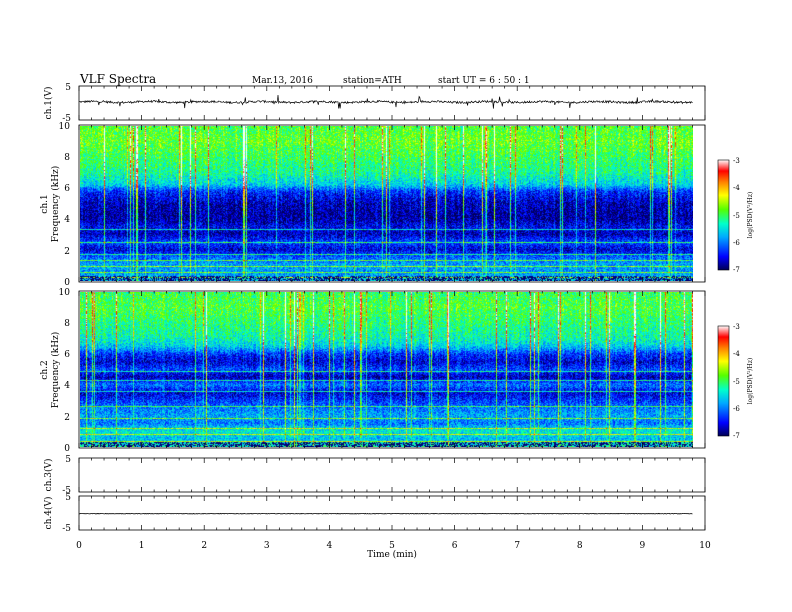  I want to click on ch1-cbar-tick-m7: -7, so click(736, 270).